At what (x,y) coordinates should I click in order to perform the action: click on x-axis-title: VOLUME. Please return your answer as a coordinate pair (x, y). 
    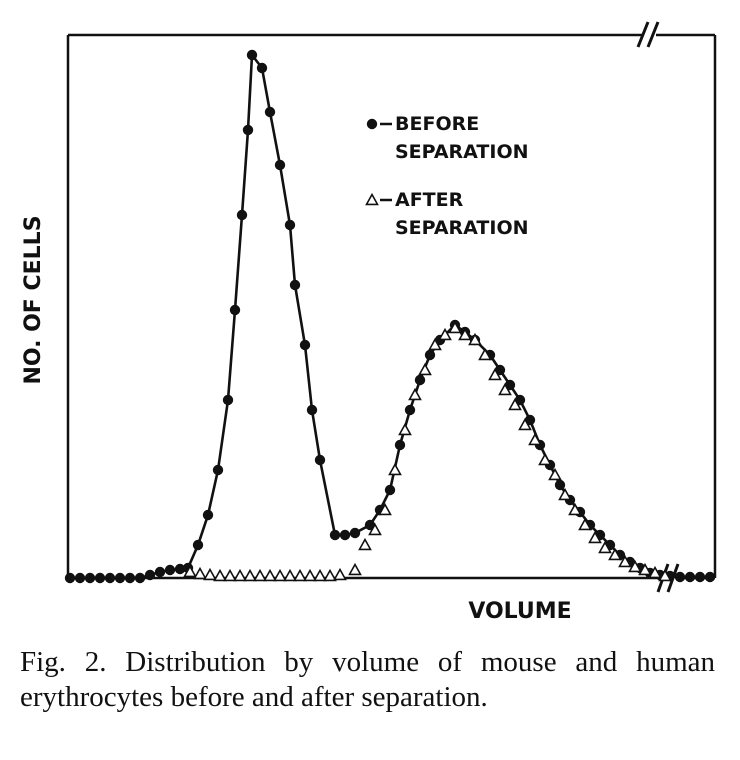
    Looking at the image, I should click on (519, 611).